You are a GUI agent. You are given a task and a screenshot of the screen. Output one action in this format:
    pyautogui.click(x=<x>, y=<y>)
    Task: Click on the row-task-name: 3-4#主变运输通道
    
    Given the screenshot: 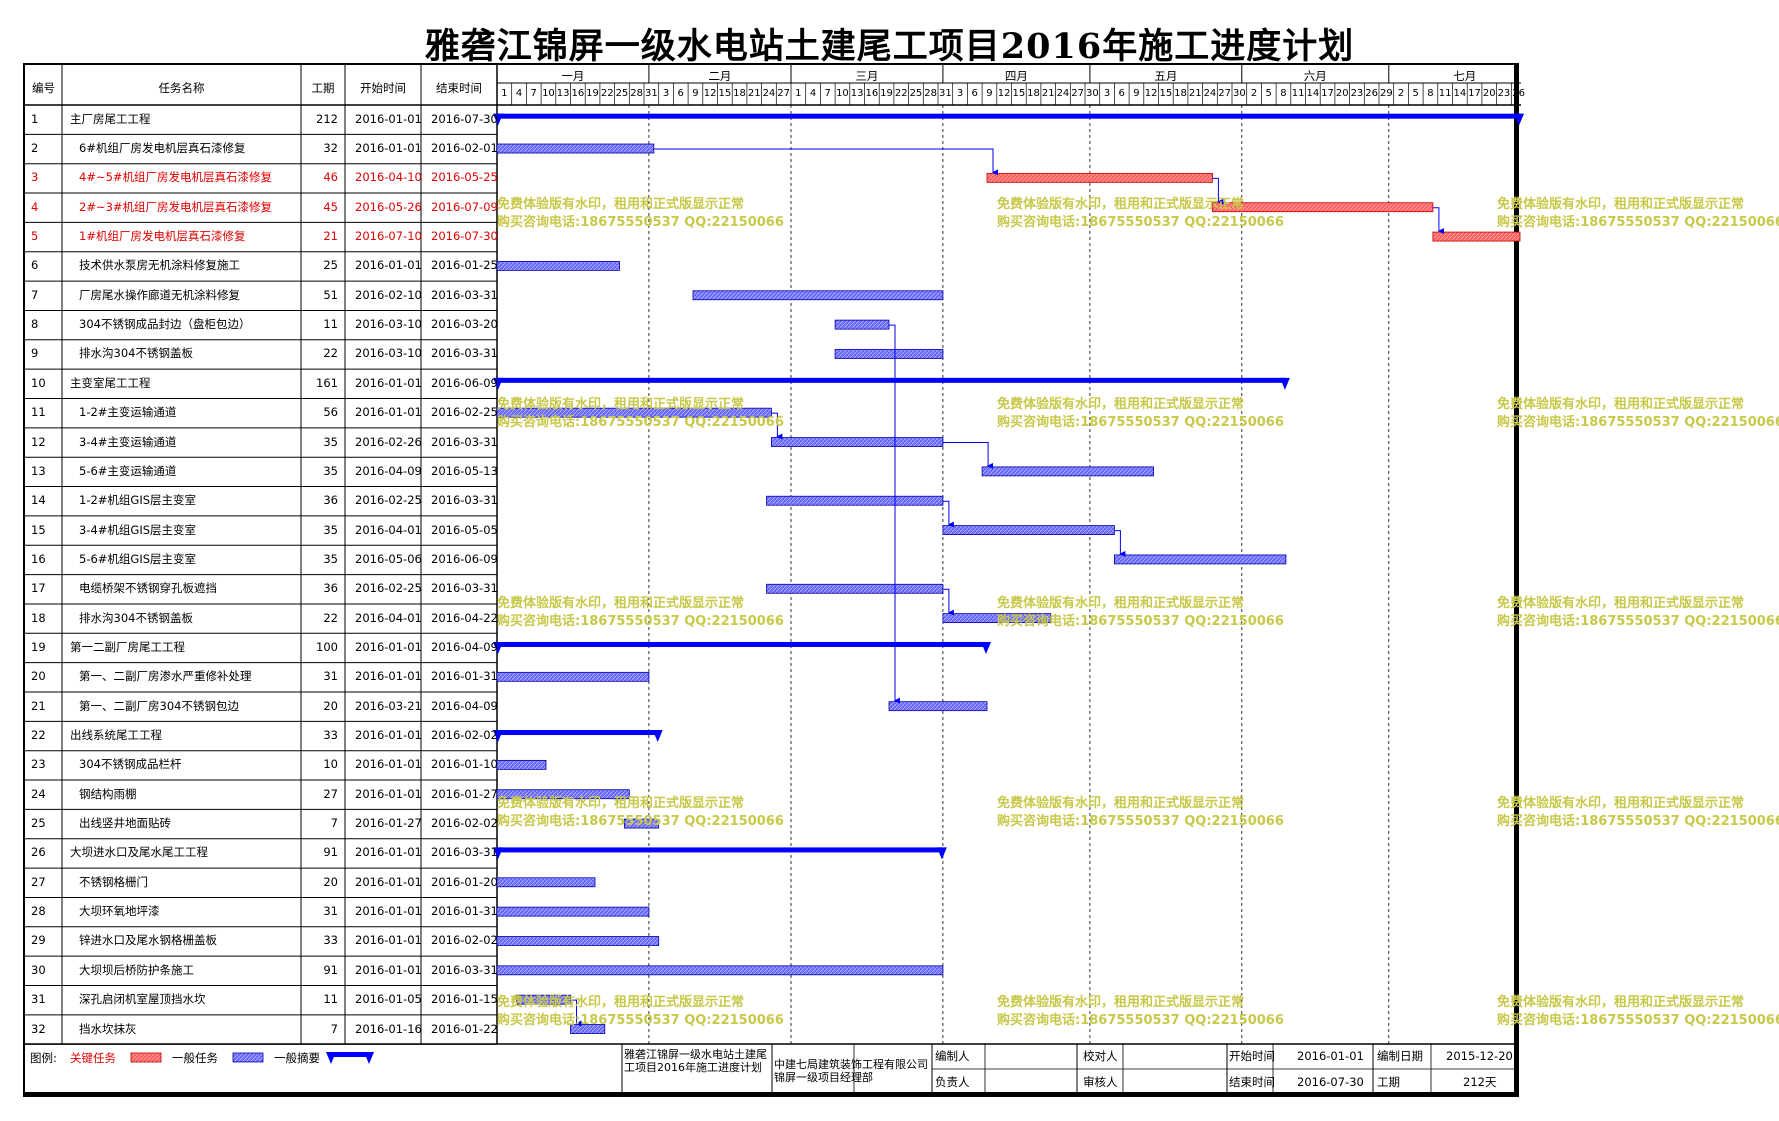 What is the action you would take?
    pyautogui.click(x=128, y=441)
    